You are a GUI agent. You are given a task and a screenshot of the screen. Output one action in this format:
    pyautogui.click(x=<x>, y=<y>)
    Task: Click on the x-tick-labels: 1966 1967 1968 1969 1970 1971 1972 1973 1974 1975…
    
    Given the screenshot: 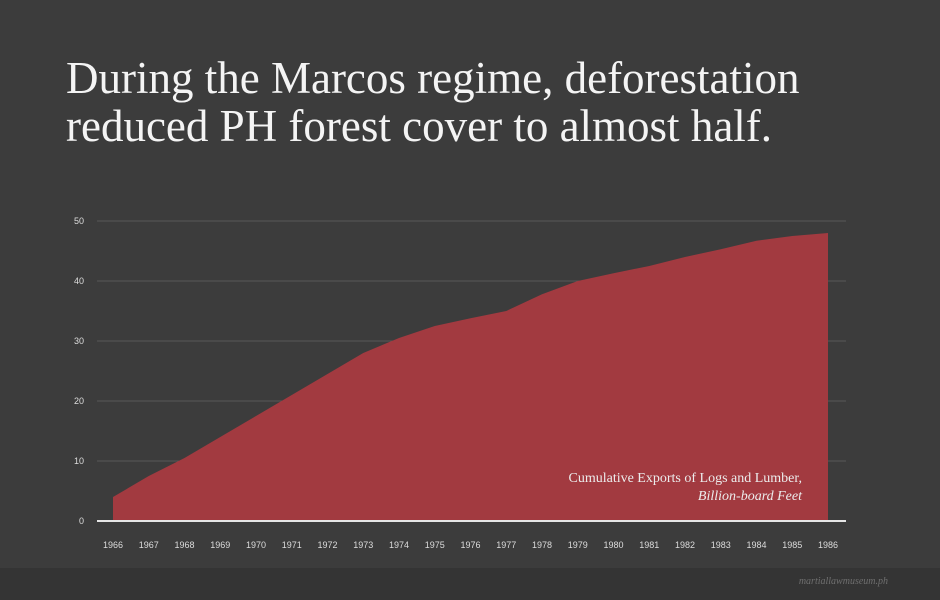 What is the action you would take?
    pyautogui.click(x=470, y=545)
    